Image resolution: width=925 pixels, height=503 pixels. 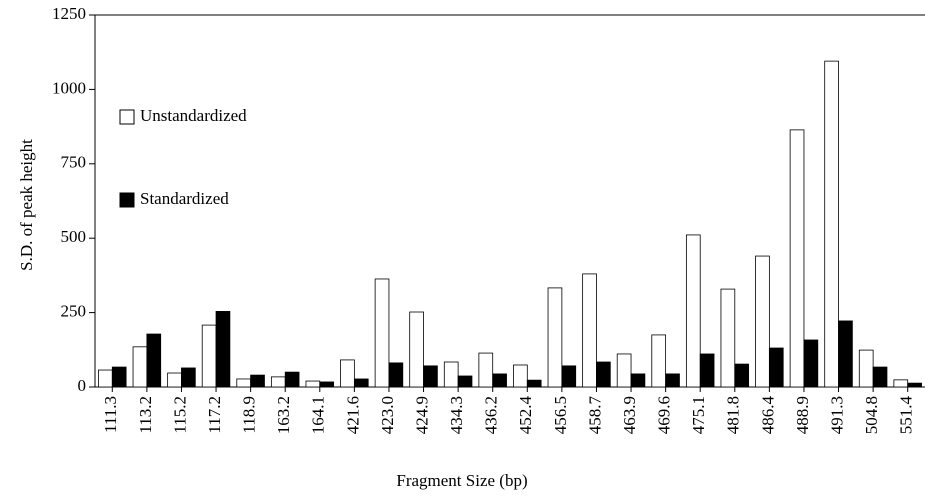 What do you see at coordinates (871, 415) in the screenshot?
I see `x-tick-label: 504.8` at bounding box center [871, 415].